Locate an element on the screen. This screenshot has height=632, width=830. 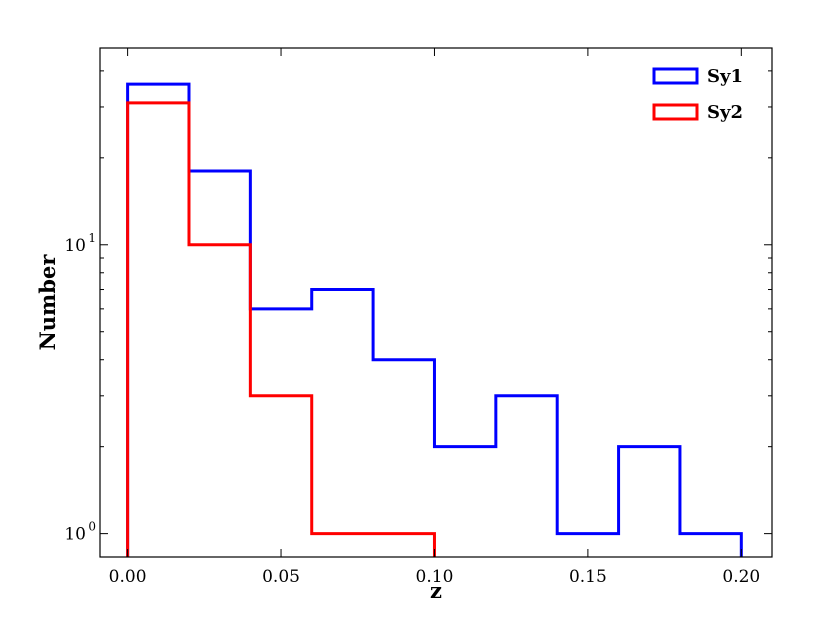
y-axis-label: Number is located at coordinates (47, 302).